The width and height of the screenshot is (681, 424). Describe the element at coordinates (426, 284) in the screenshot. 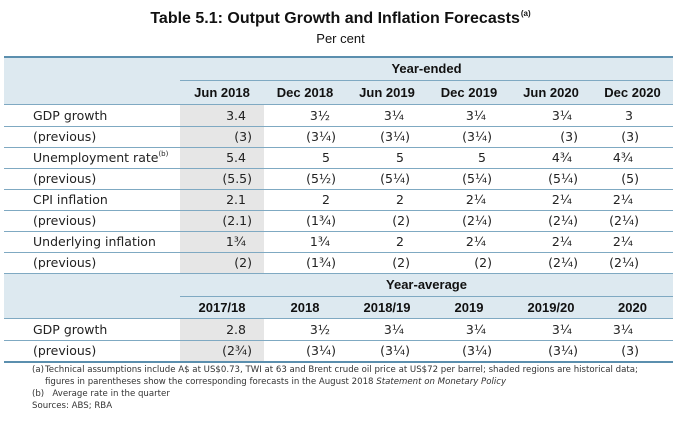

I see `year-average-group-label: Year-average` at that location.